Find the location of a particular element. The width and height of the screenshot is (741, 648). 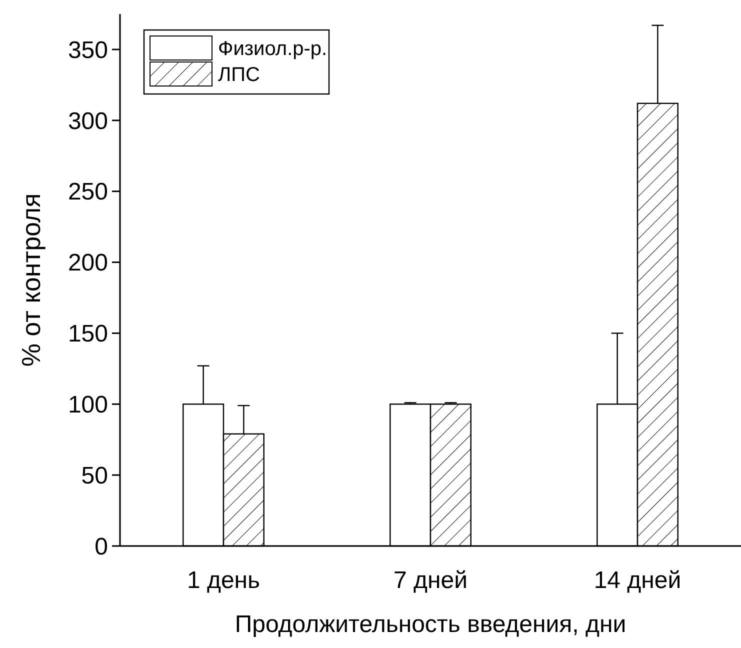

y-tick-label: 250 is located at coordinates (88, 192).